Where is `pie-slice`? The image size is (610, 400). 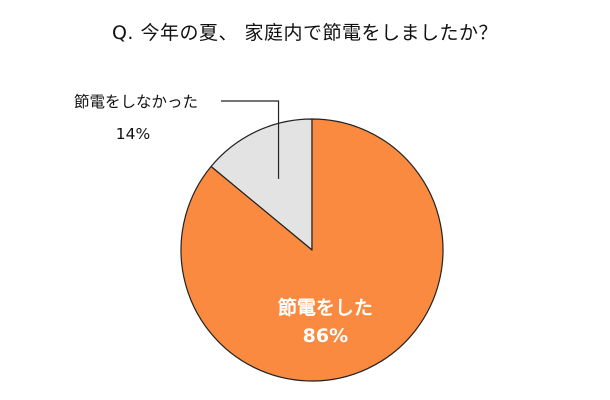
pie-slice is located at coordinates (261, 184).